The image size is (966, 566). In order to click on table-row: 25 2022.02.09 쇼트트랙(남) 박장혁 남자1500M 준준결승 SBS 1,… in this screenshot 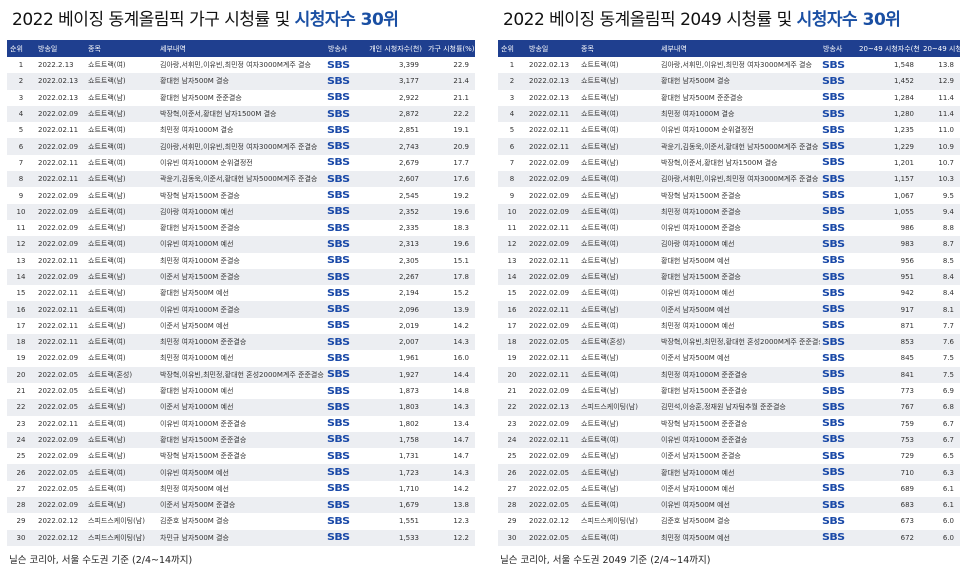, I will do `click(241, 456)`.